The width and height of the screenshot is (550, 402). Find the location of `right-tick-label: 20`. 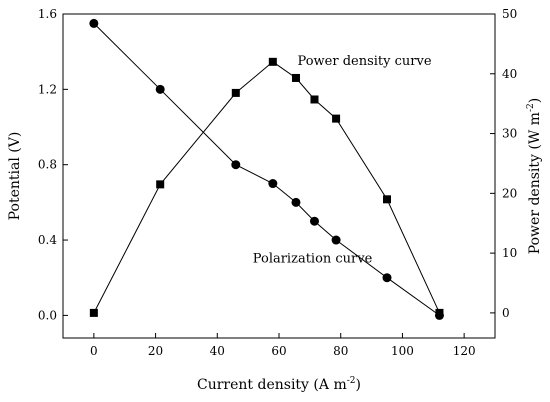

right-tick-label: 20 is located at coordinates (509, 193).